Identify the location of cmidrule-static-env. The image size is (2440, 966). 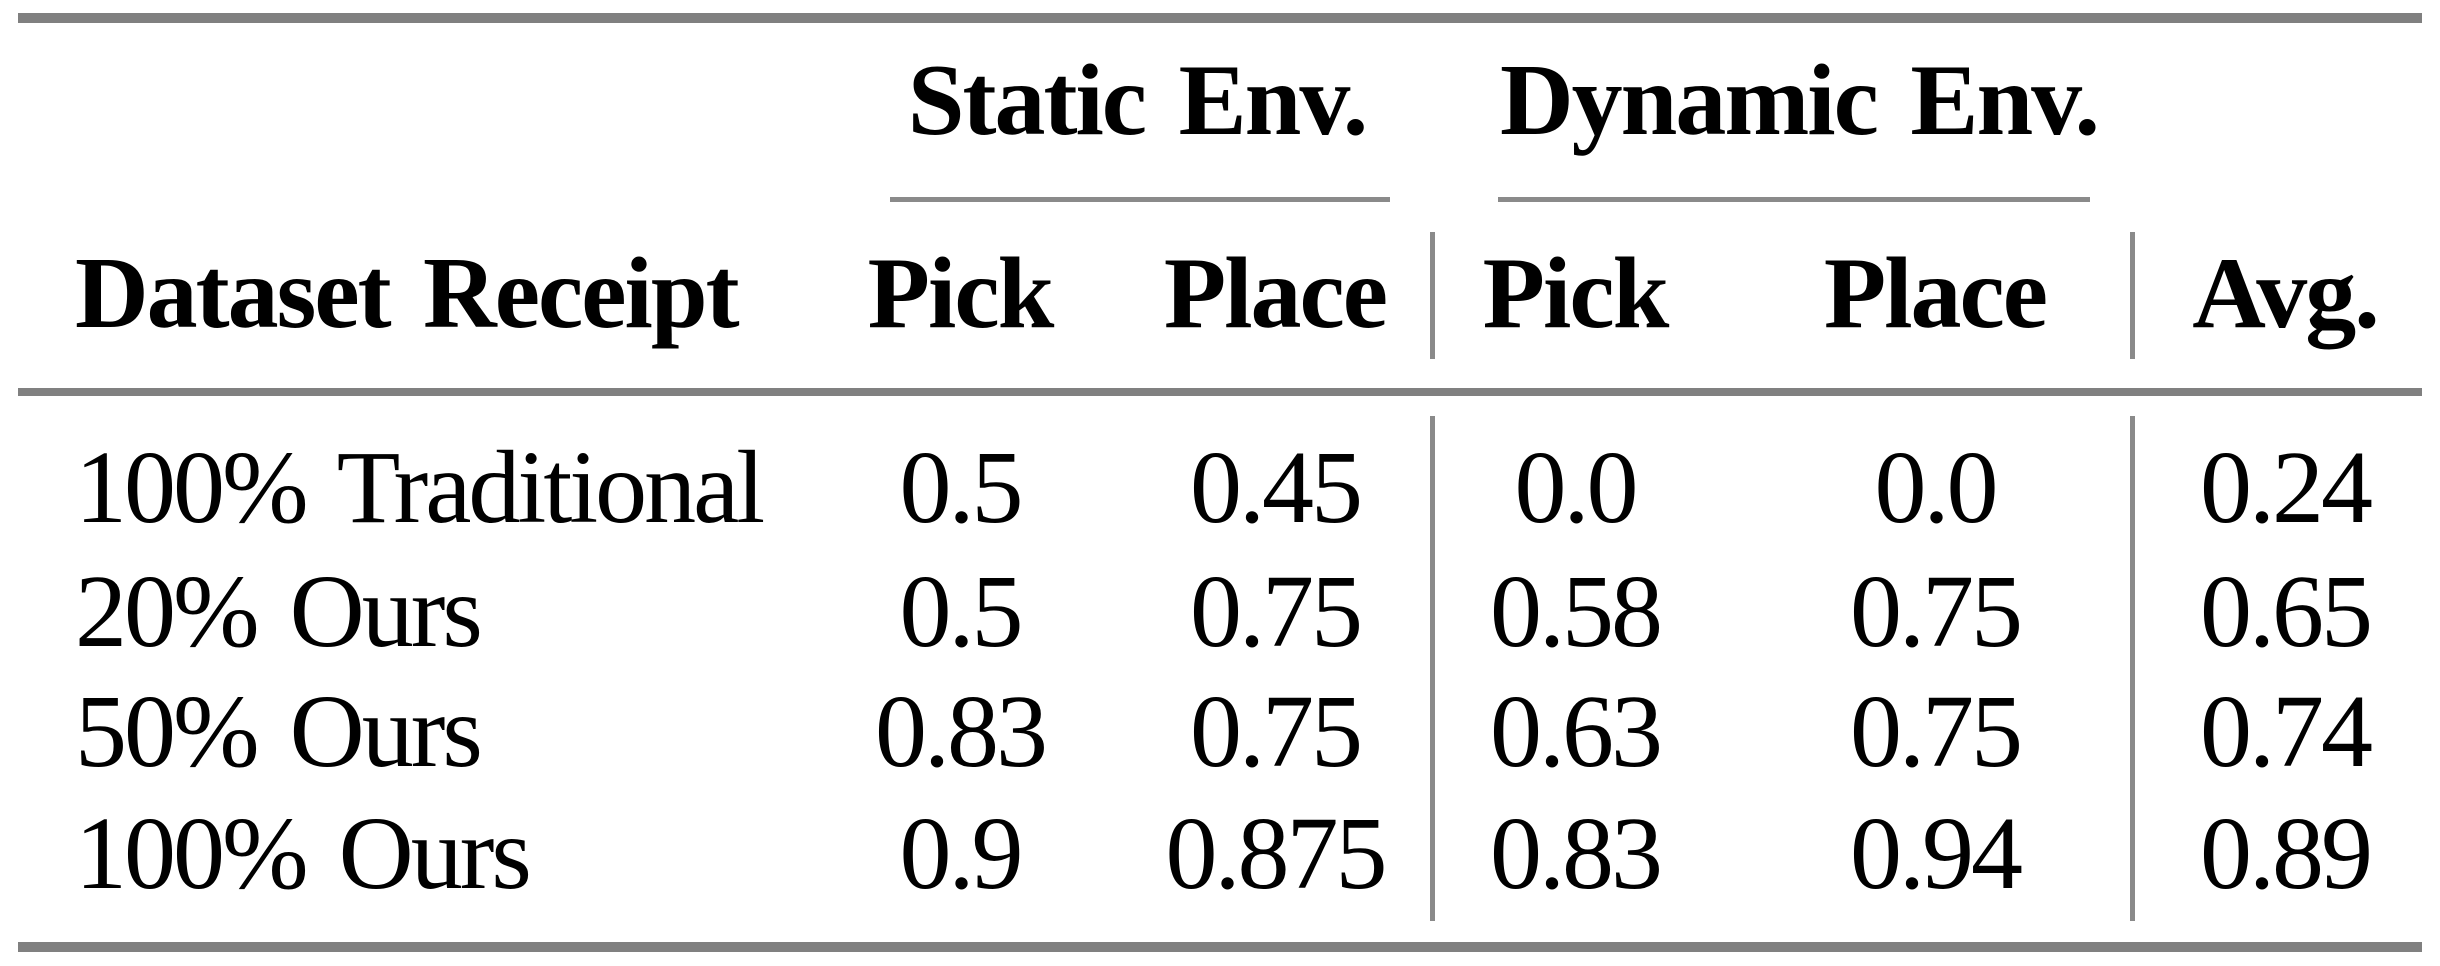
(1140, 199).